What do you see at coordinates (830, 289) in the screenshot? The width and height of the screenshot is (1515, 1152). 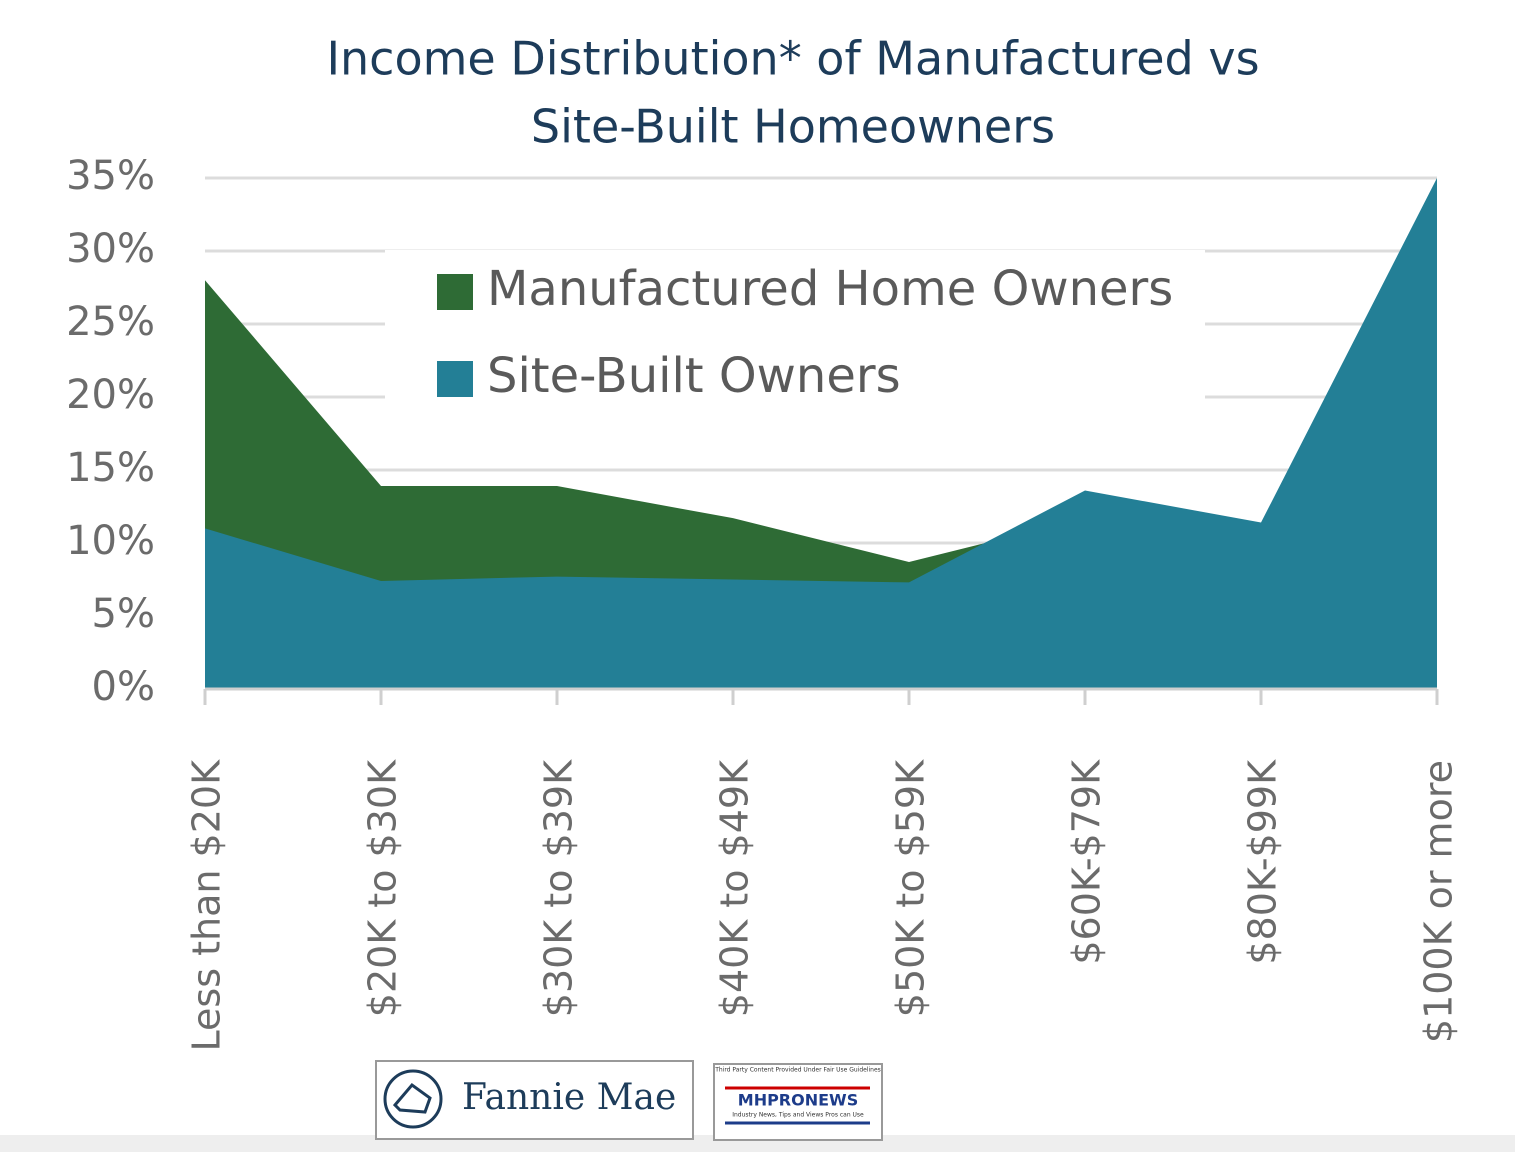 I see `legend-label: Manufactured Home Owners` at bounding box center [830, 289].